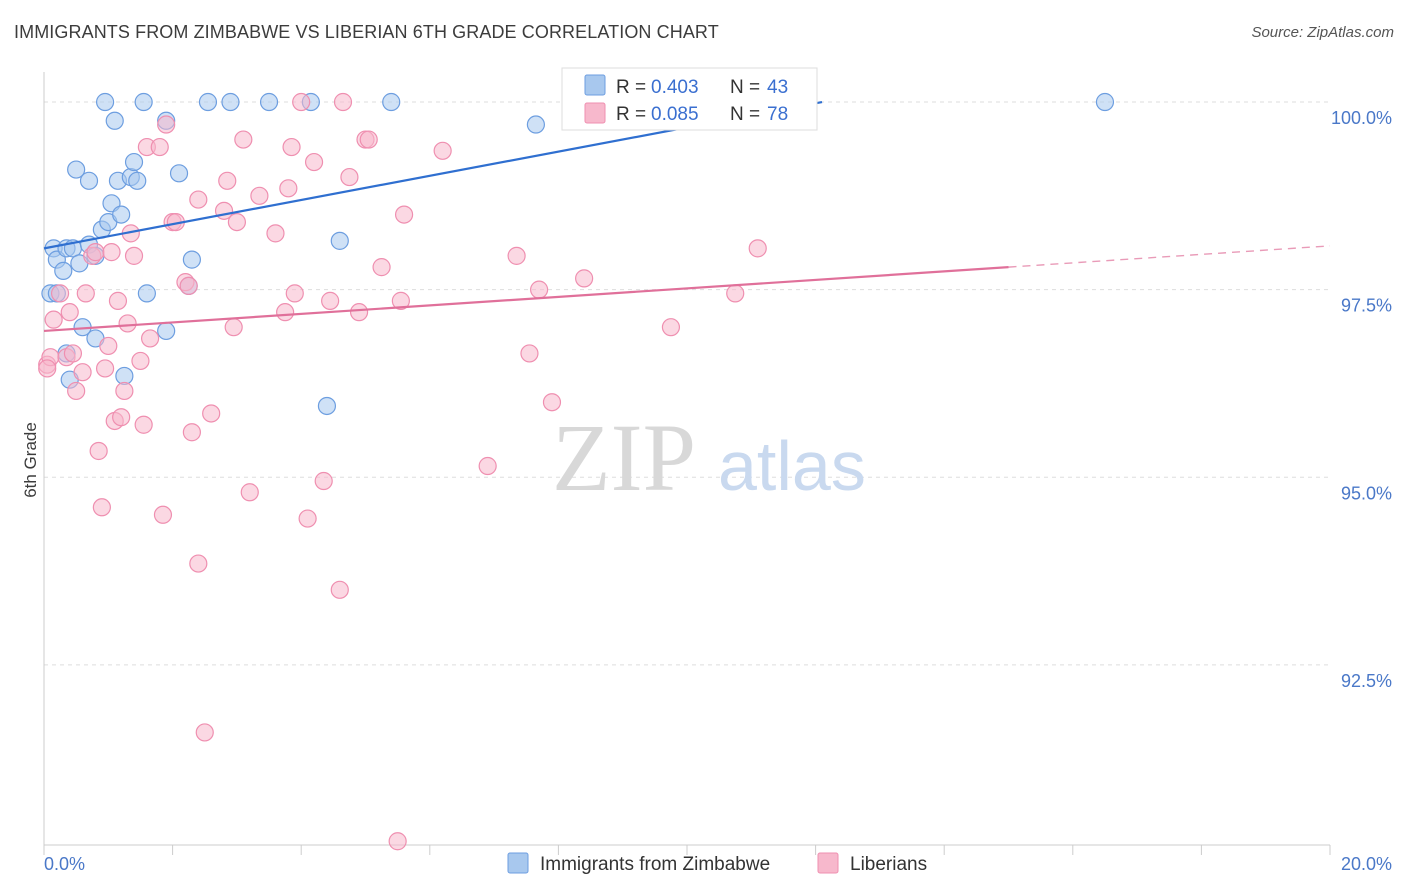  Describe the element at coordinates (518, 863) in the screenshot. I see `series-legend-swatch-zimbabwe` at that location.